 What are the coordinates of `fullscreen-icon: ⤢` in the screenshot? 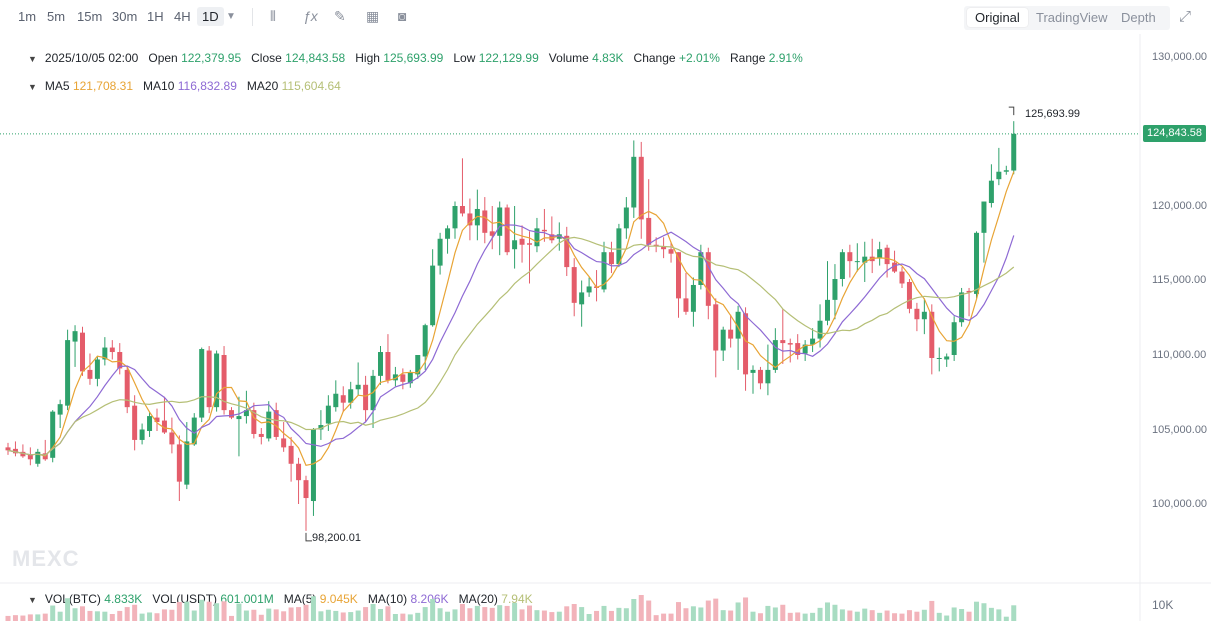 It's located at (1185, 16).